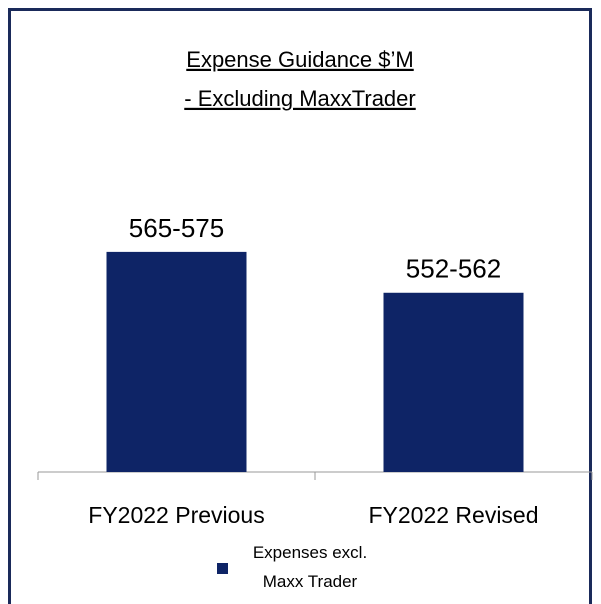 The height and width of the screenshot is (604, 601). What do you see at coordinates (176, 515) in the screenshot?
I see `x-tick-label: FY2022 Previous` at bounding box center [176, 515].